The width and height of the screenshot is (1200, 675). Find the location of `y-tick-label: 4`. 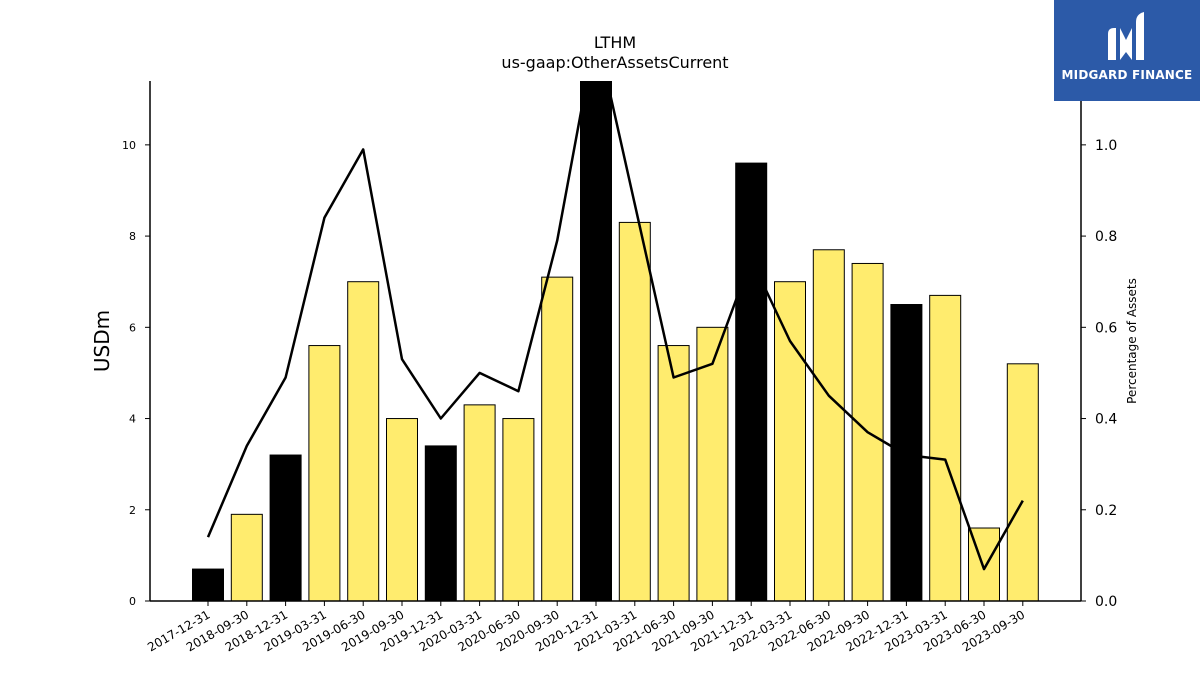

y-tick-label: 4 is located at coordinates (132, 419).